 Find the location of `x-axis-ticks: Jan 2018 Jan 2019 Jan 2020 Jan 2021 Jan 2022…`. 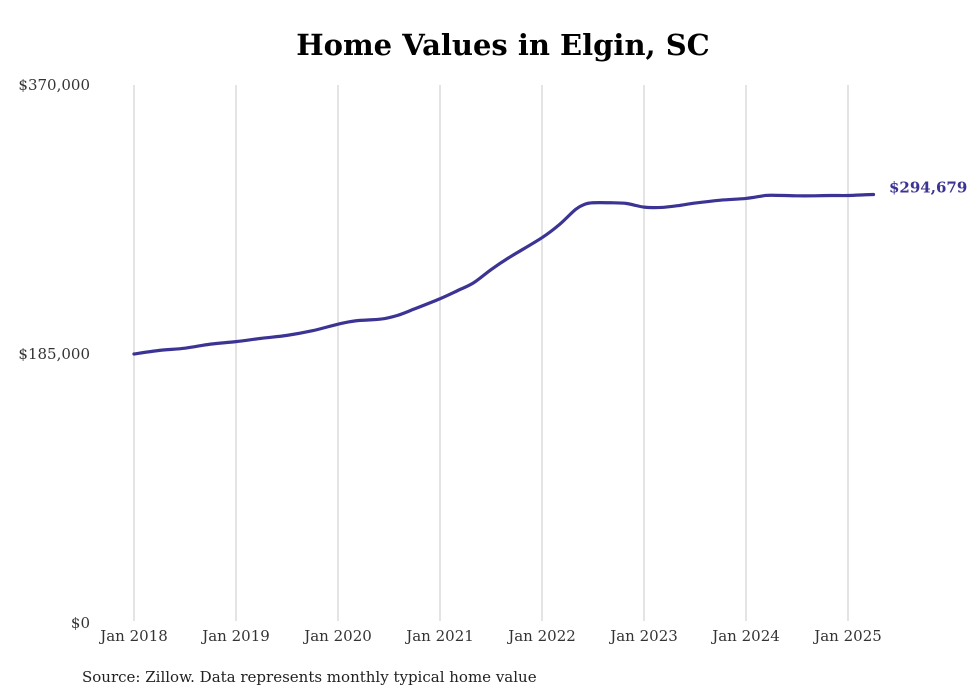

x-axis-ticks: Jan 2018 Jan 2019 Jan 2020 Jan 2021 Jan 2022… is located at coordinates (490, 636).